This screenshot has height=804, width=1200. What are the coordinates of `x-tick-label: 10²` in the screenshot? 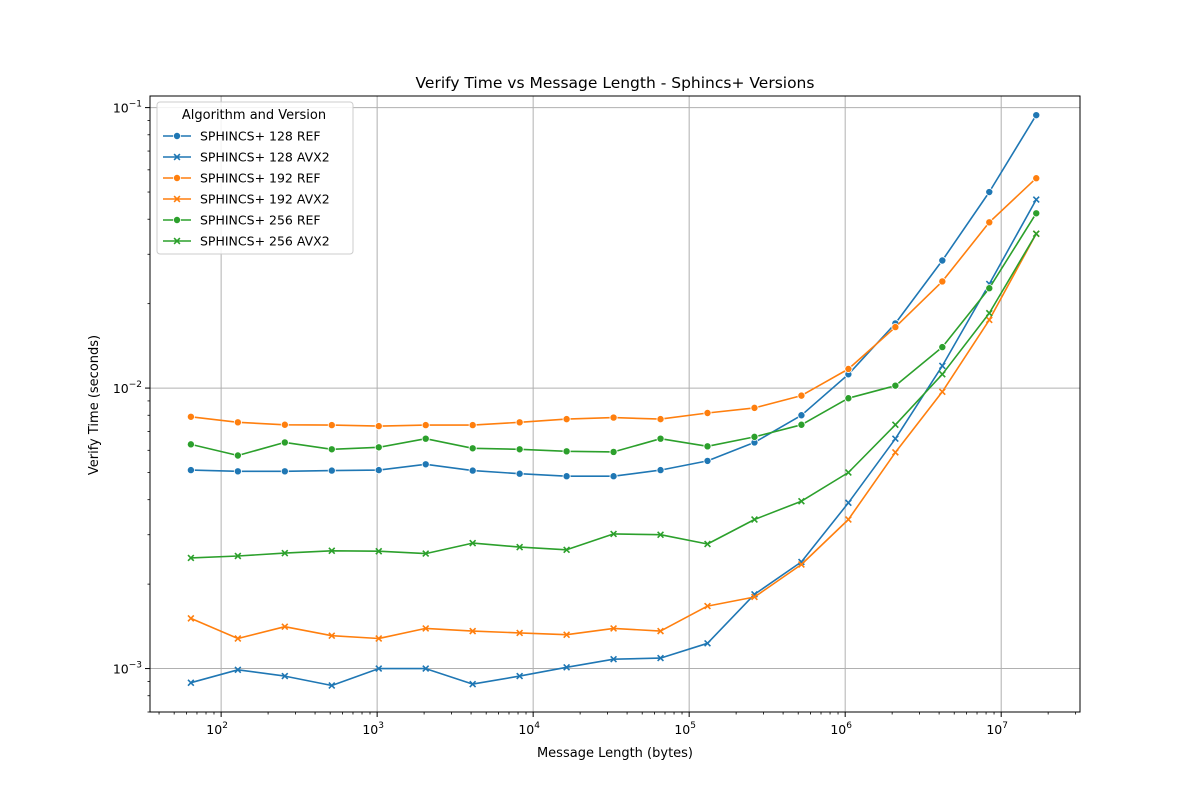 It's located at (217, 729).